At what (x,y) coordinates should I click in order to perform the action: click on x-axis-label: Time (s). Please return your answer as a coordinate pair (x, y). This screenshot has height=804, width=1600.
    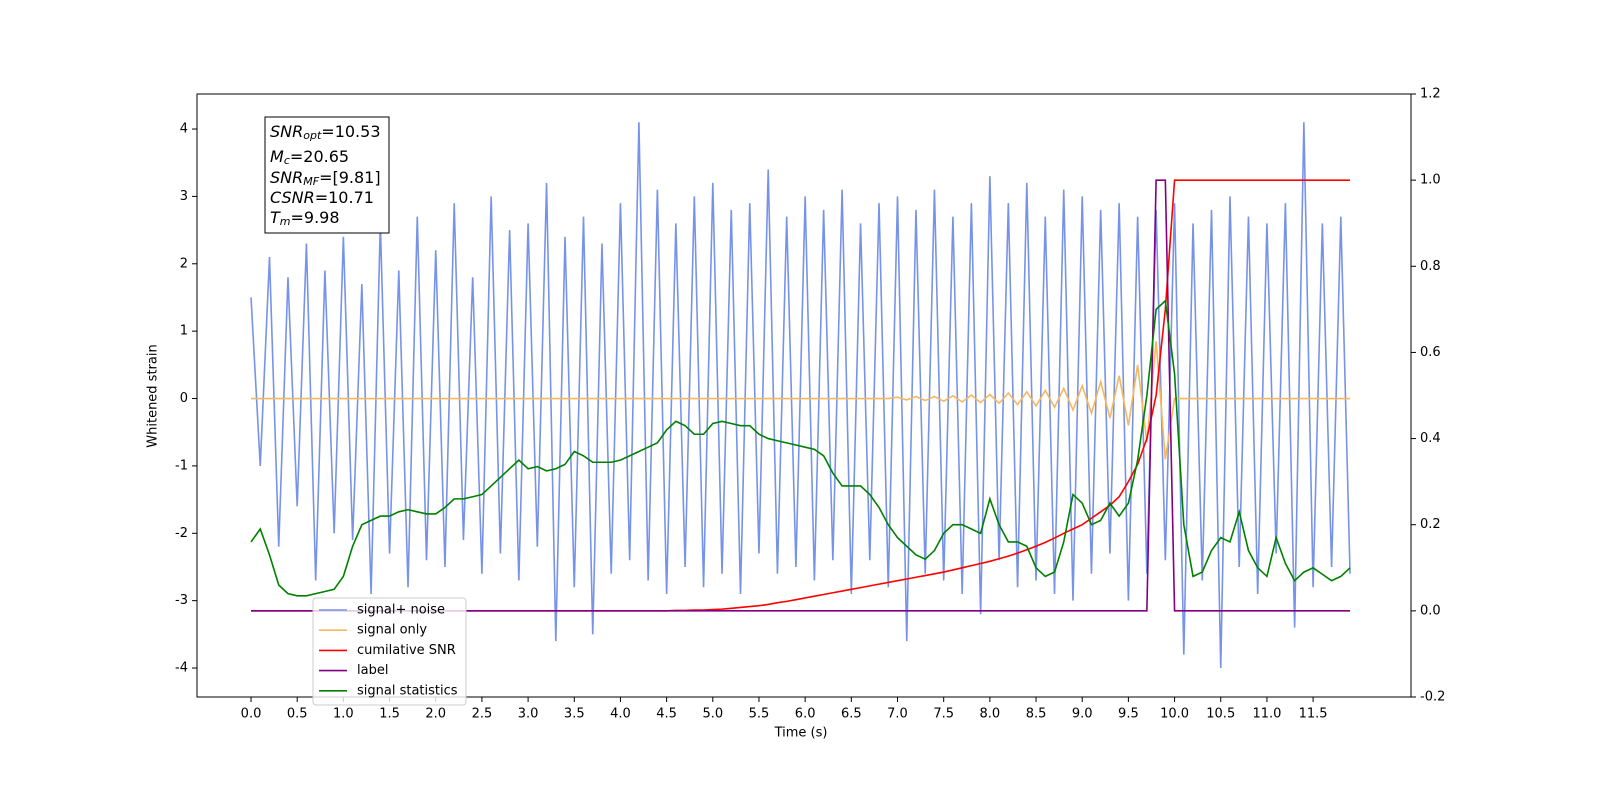
    Looking at the image, I should click on (801, 733).